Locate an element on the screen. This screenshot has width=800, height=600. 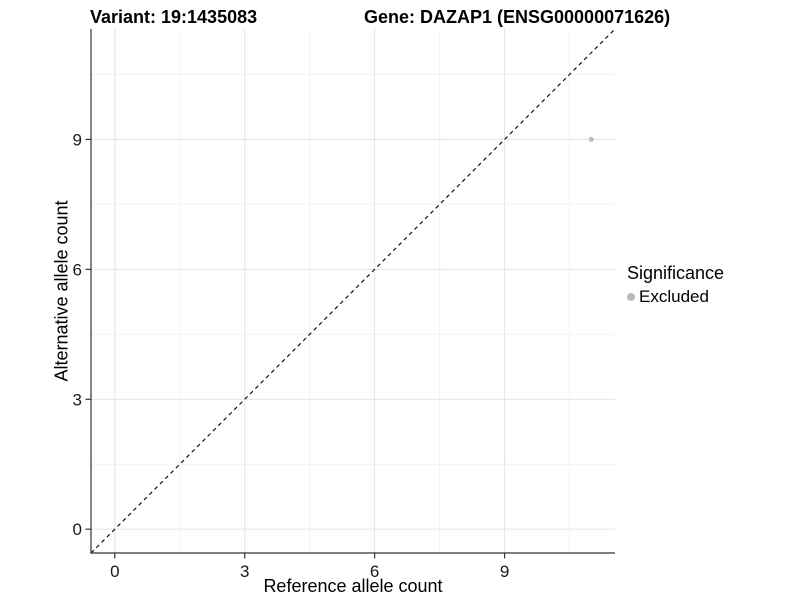
y-axis-title: Alternative allele count is located at coordinates (61, 291).